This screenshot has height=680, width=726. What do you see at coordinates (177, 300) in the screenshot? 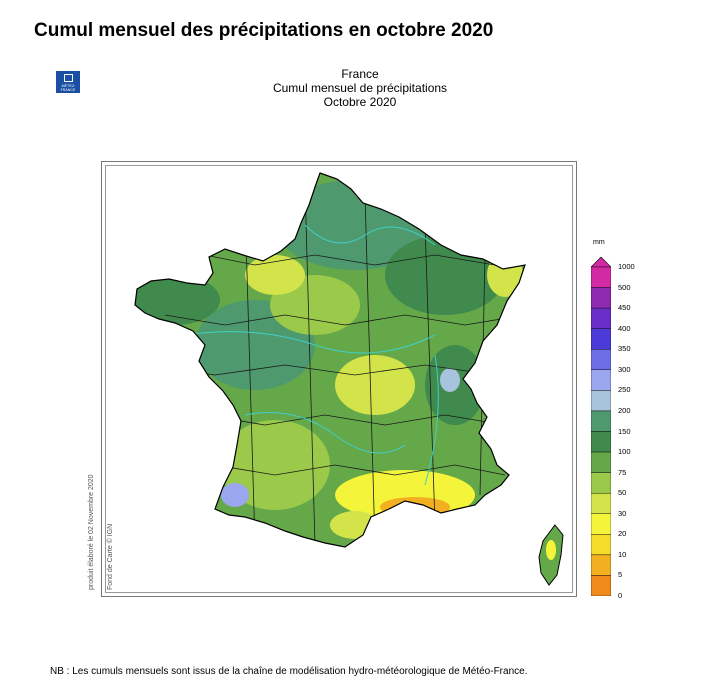
I see `zone-brittany-wet` at bounding box center [177, 300].